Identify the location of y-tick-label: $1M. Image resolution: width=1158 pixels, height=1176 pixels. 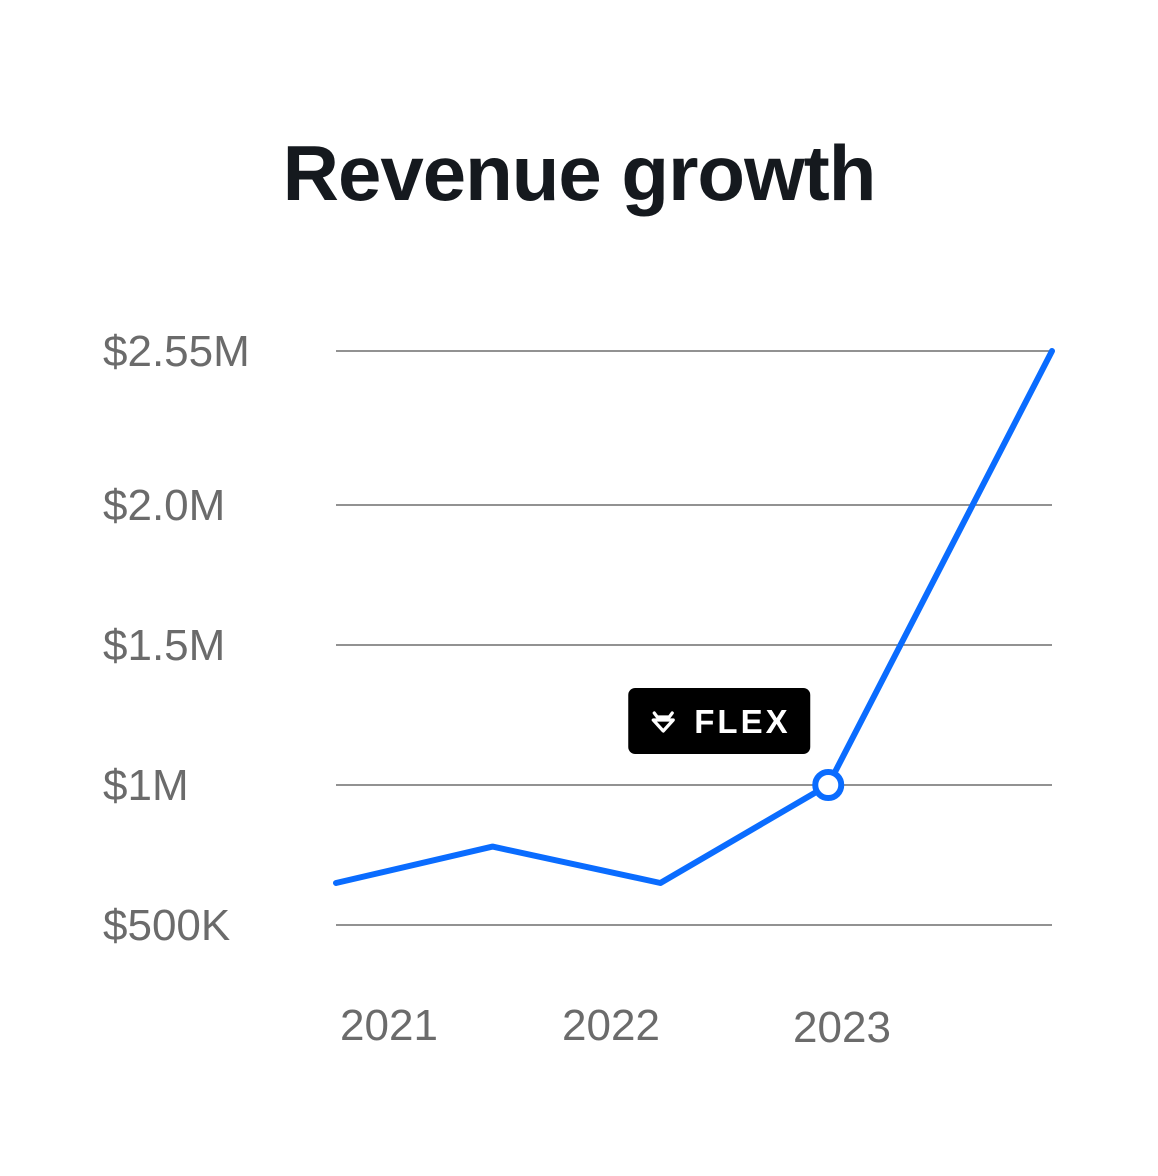
(146, 785).